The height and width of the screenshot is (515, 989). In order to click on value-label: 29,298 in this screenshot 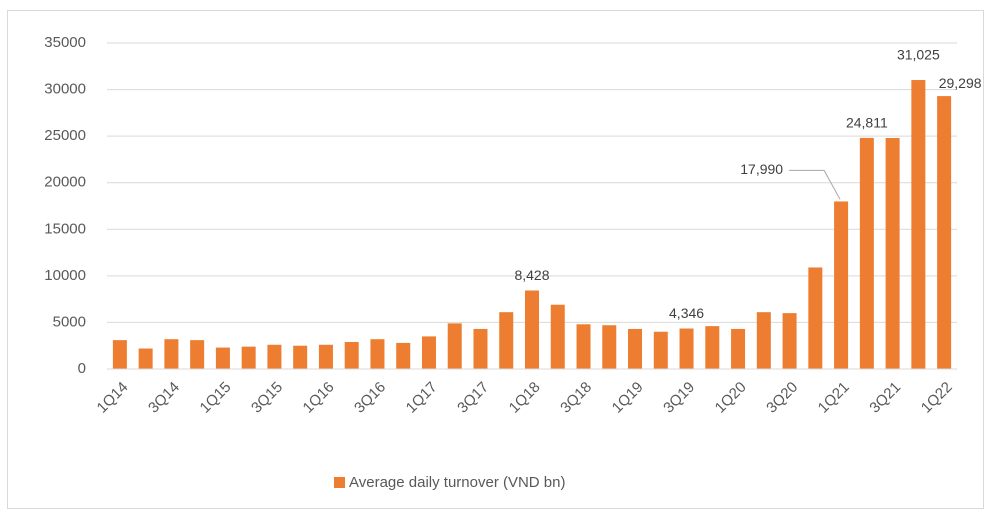, I will do `click(960, 83)`.